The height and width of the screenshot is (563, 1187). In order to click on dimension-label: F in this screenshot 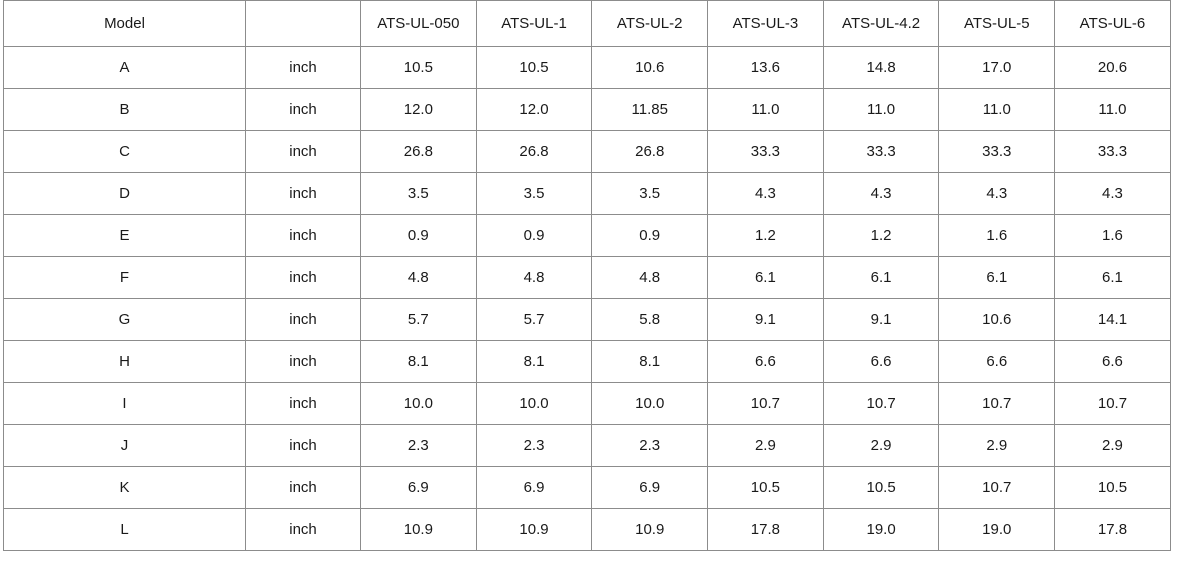, I will do `click(124, 277)`.